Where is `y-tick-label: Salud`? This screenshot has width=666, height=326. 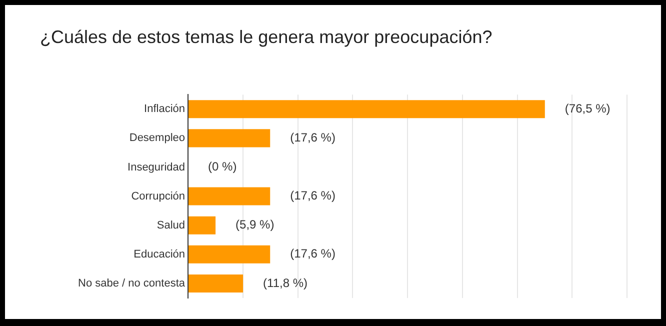 y-tick-label: Salud is located at coordinates (171, 225).